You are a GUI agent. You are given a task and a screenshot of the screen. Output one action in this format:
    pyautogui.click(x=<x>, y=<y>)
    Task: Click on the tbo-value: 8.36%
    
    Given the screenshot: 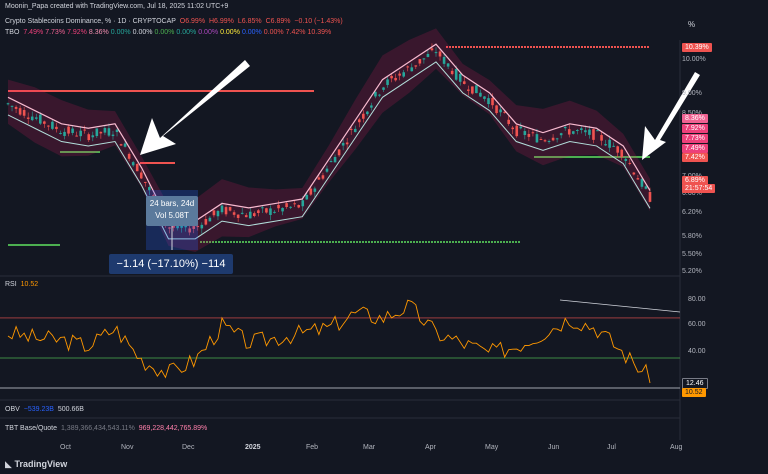 What is the action you would take?
    pyautogui.click(x=98, y=32)
    